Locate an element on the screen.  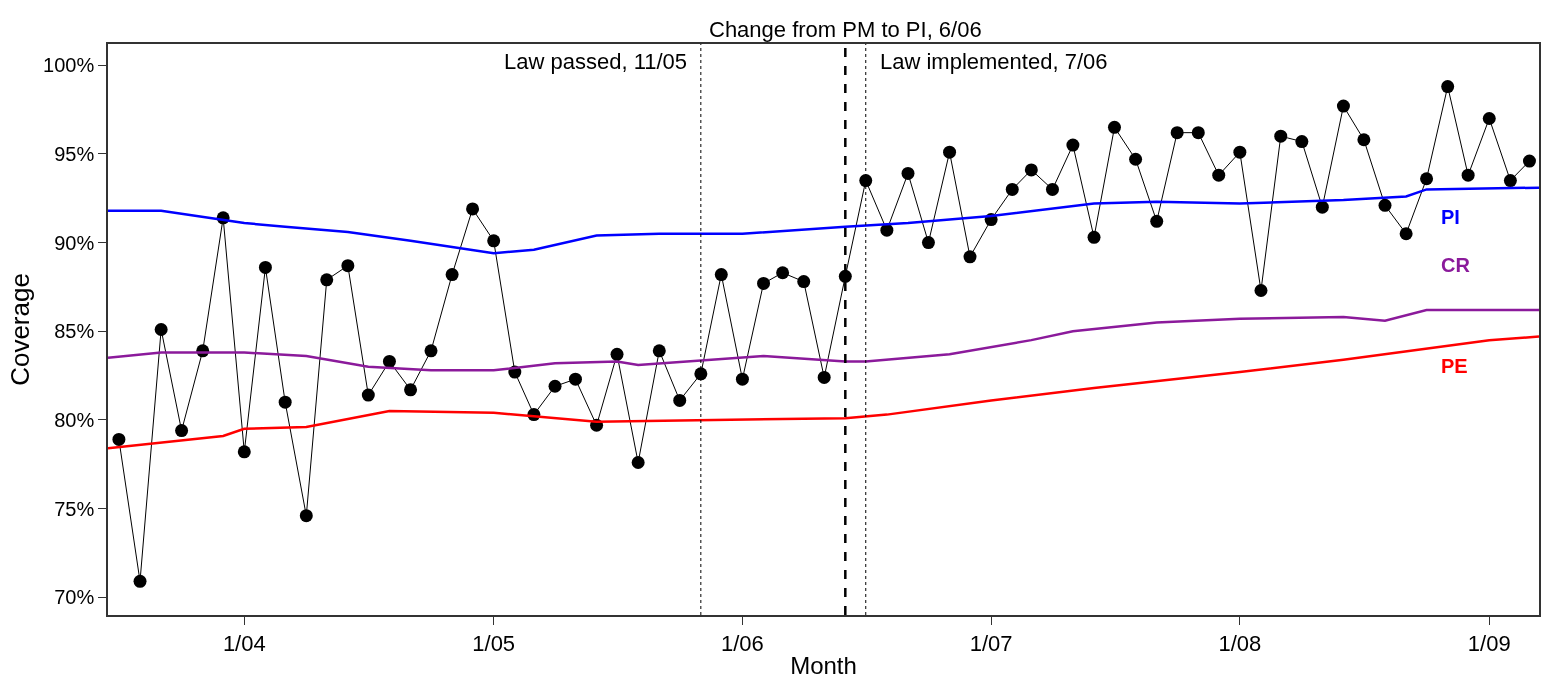
series-label: CR is located at coordinates (1456, 265).